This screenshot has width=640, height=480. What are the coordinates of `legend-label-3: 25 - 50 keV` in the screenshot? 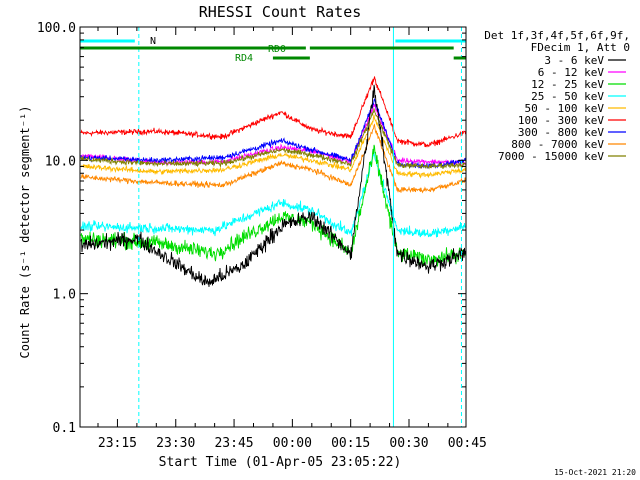 It's located at (567, 96).